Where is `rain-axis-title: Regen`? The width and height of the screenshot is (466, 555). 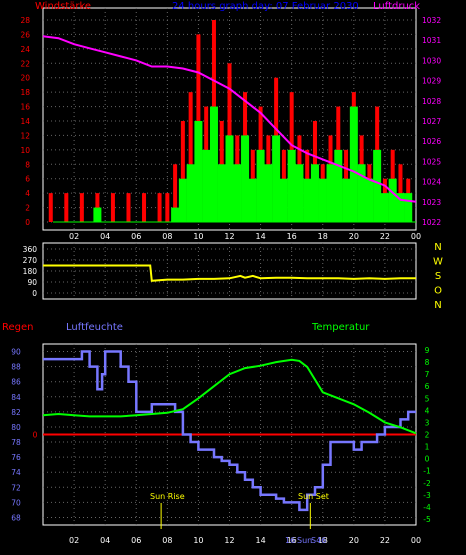
rain-axis-title: Regen is located at coordinates (18, 327).